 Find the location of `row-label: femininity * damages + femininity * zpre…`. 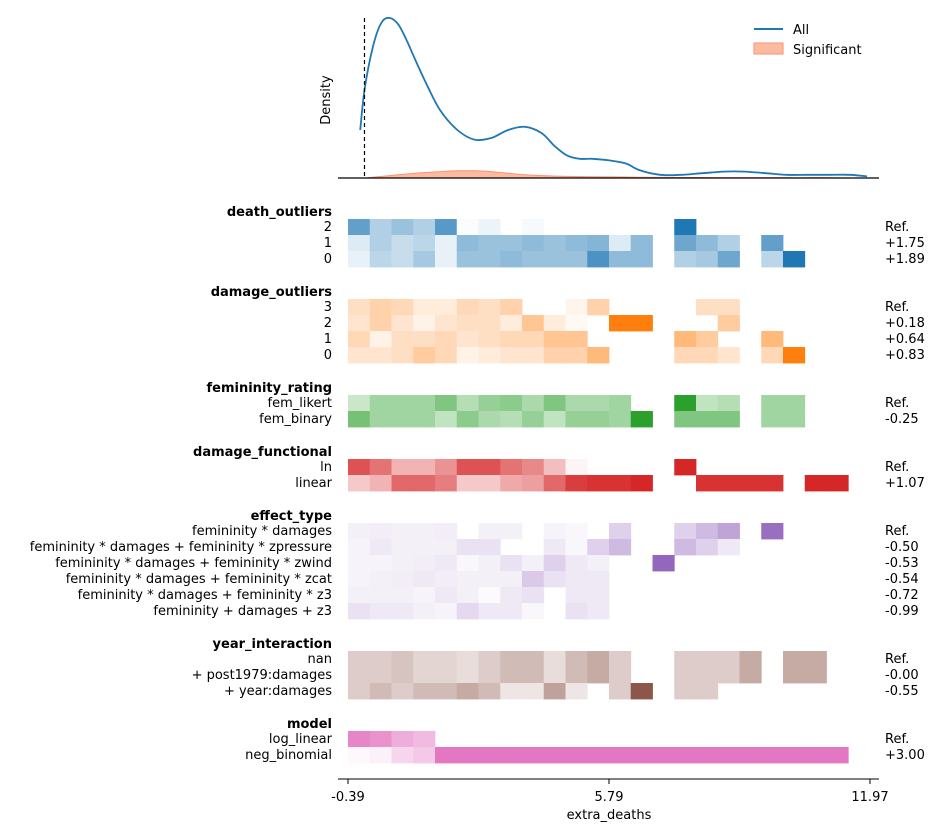

row-label: femininity * damages + femininity * zpre… is located at coordinates (181, 547).